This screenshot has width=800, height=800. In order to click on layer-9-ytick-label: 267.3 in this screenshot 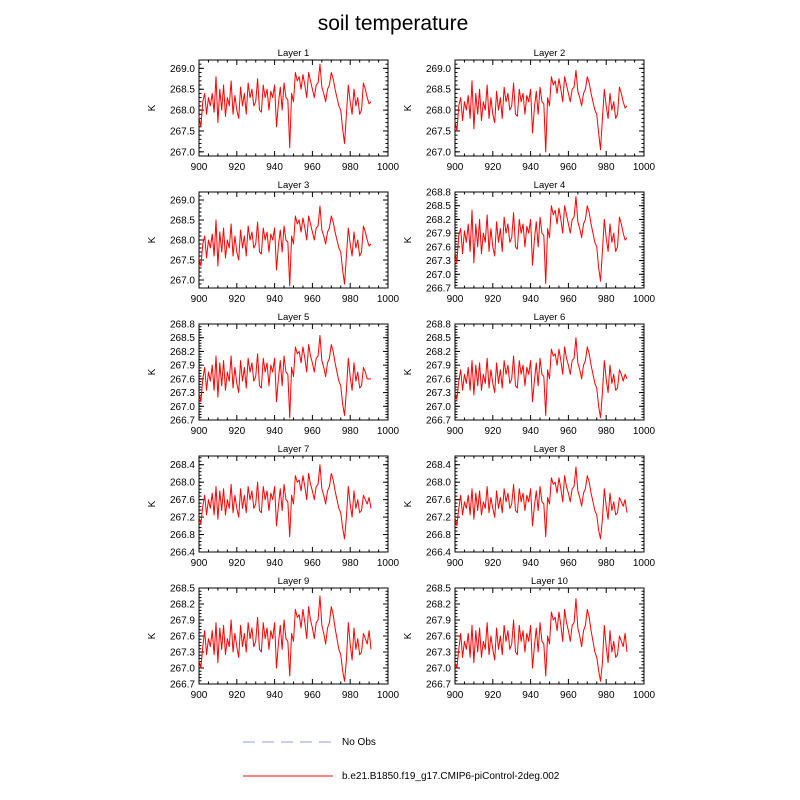, I will do `click(182, 653)`.